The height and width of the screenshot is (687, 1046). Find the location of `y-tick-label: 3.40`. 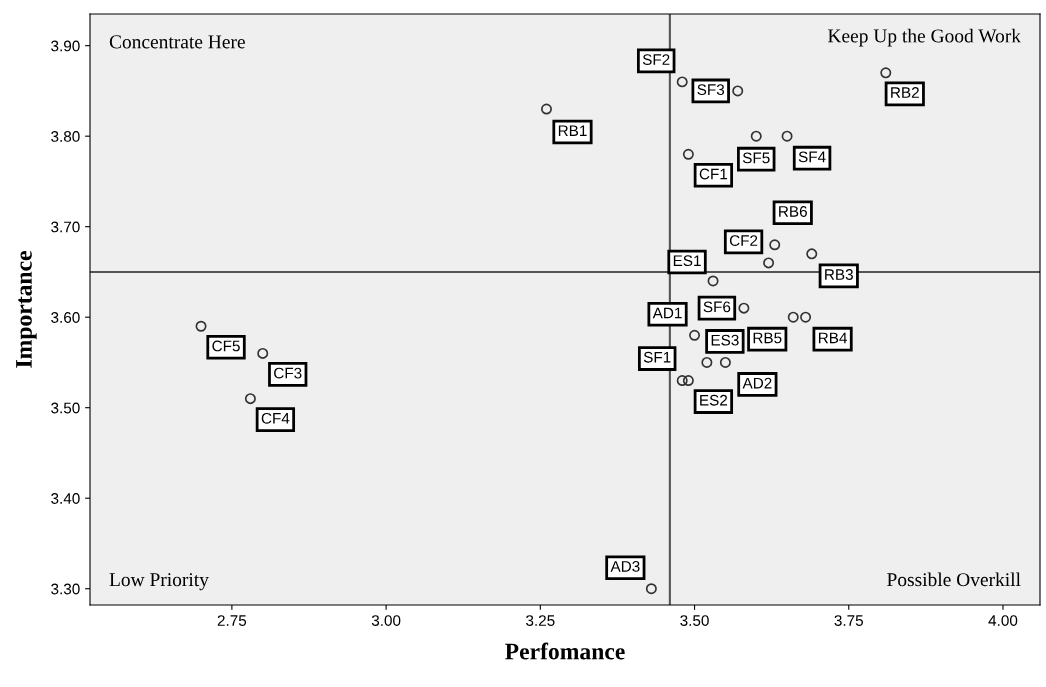

y-tick-label: 3.40 is located at coordinates (65, 498).